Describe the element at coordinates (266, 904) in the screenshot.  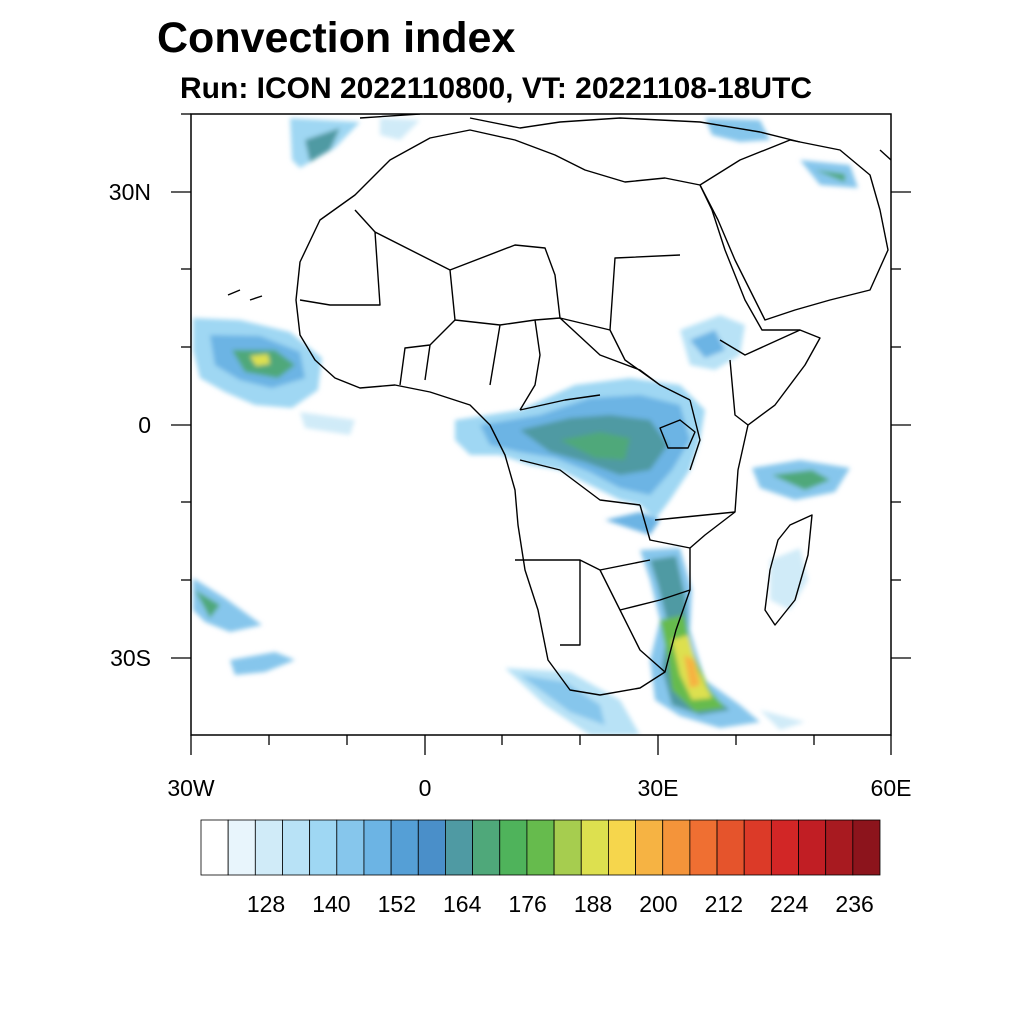
I see `colorbar-label: 128` at that location.